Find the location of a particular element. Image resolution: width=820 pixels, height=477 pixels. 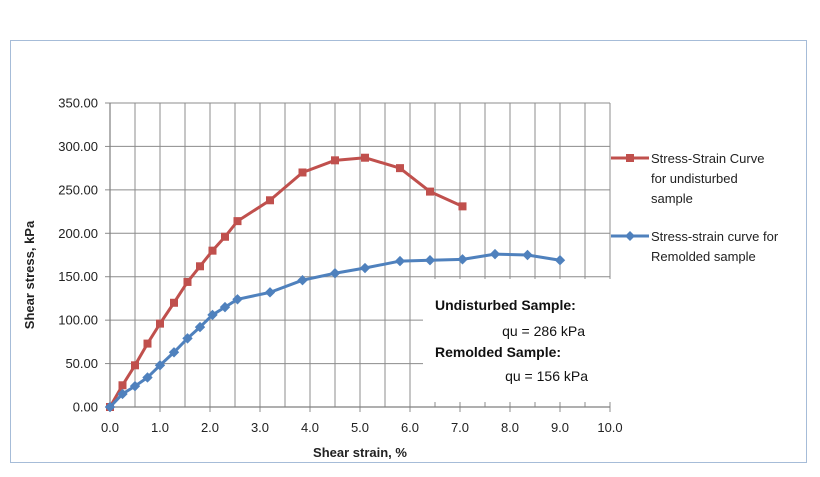

legend-label: sample is located at coordinates (672, 198).